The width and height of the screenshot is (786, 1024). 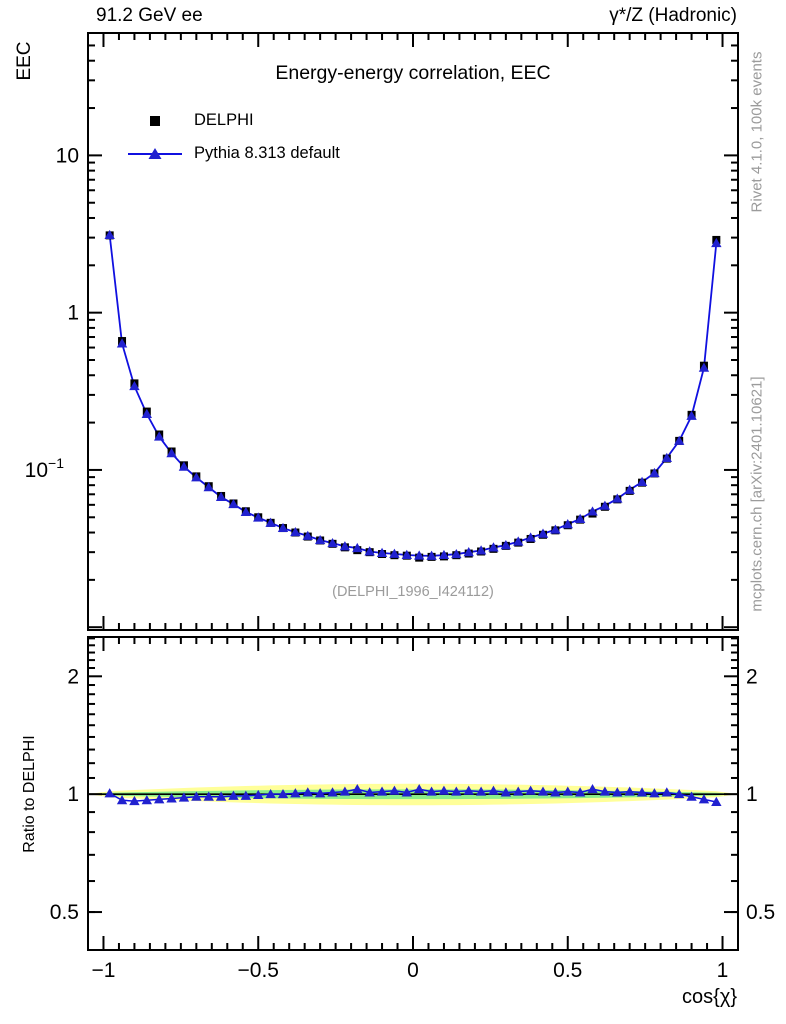 What do you see at coordinates (673, 15) in the screenshot?
I see `process-label: γ*/Z (Hadronic)` at bounding box center [673, 15].